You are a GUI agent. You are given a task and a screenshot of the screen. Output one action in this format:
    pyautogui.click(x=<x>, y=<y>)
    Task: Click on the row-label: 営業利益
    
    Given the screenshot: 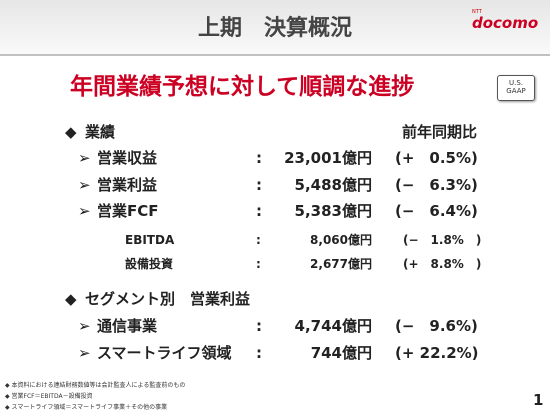 What is the action you would take?
    pyautogui.click(x=127, y=185)
    